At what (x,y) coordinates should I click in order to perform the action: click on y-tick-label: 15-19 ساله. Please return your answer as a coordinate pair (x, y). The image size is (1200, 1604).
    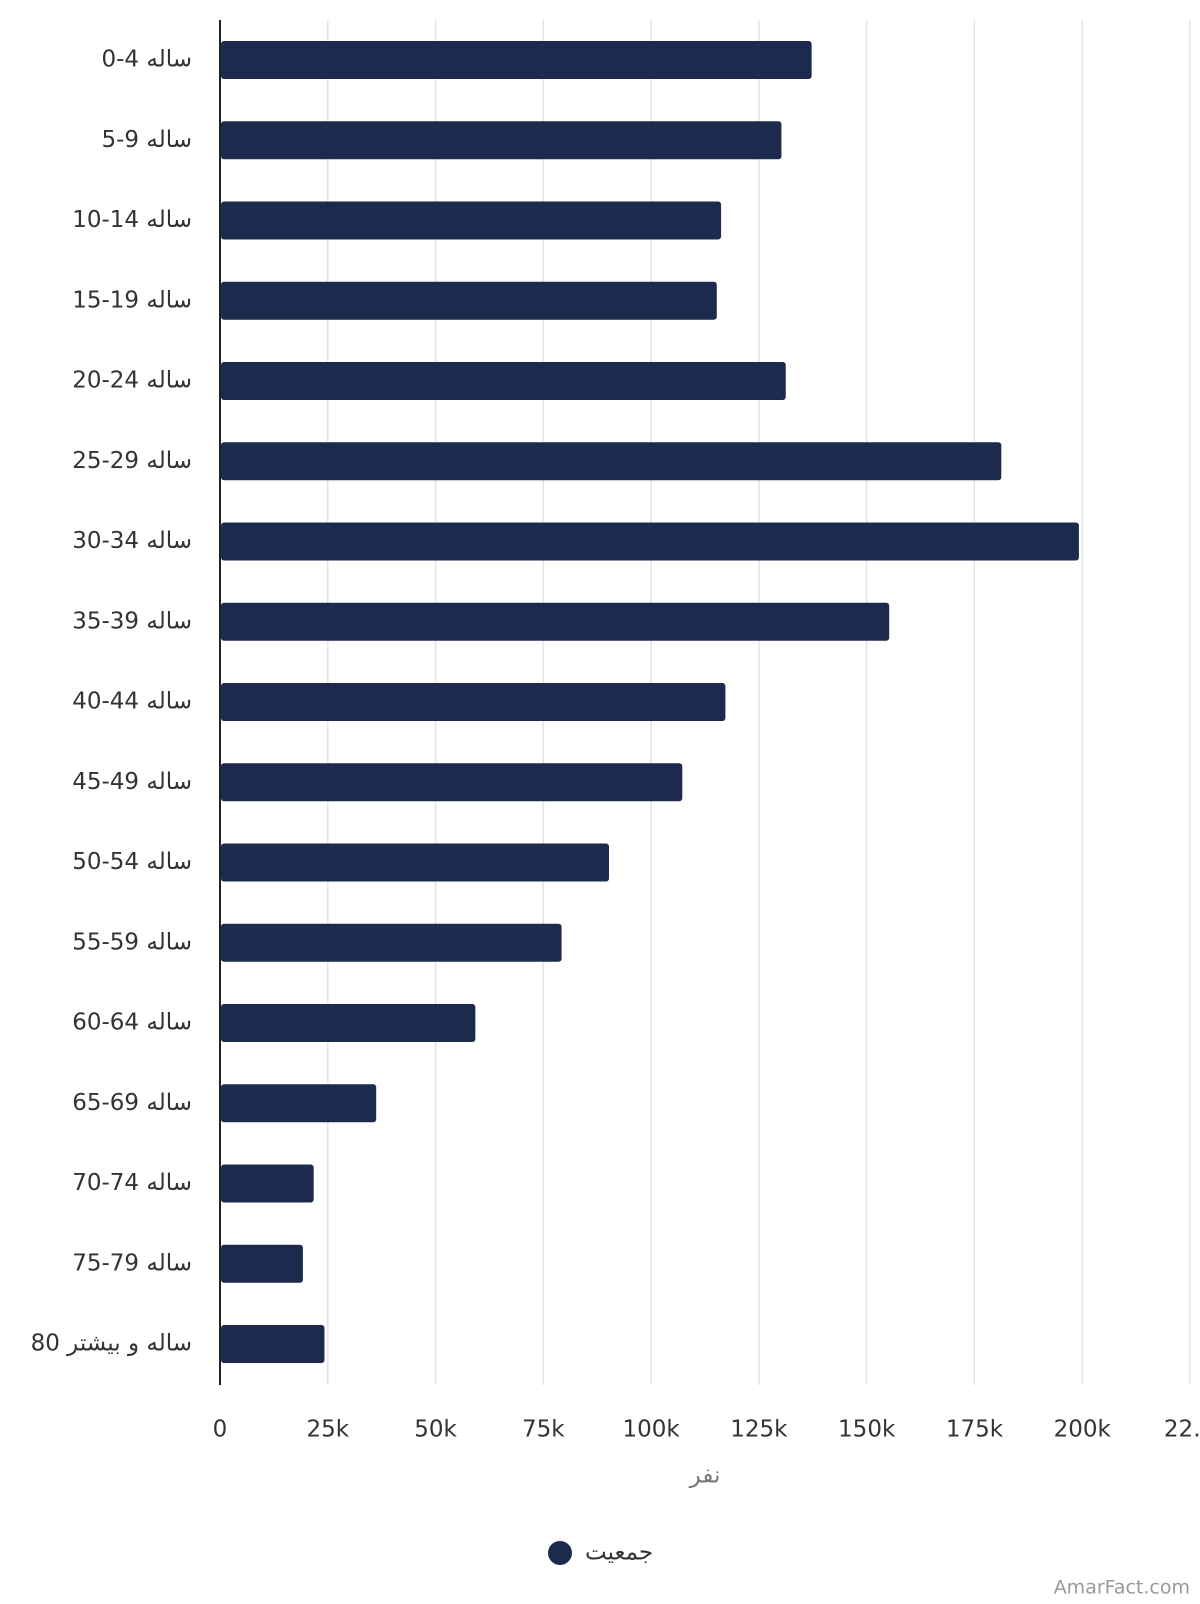
    Looking at the image, I should click on (132, 300).